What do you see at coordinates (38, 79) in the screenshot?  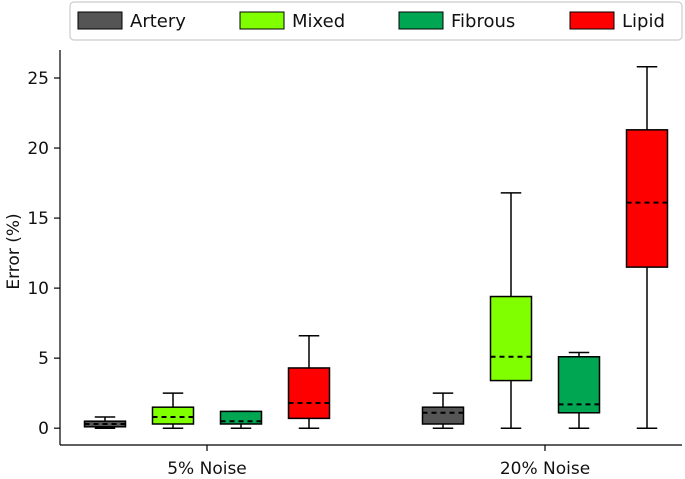 I see `y-tick-label: 25` at bounding box center [38, 79].